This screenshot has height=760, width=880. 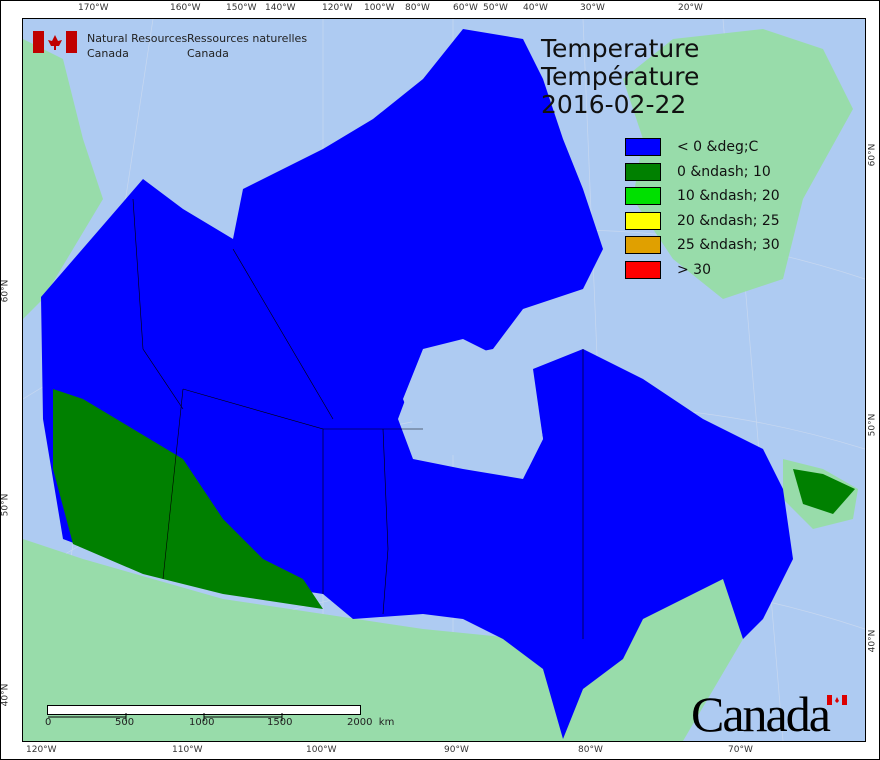 I want to click on legend-item: < 0 &deg;C, so click(x=702, y=147).